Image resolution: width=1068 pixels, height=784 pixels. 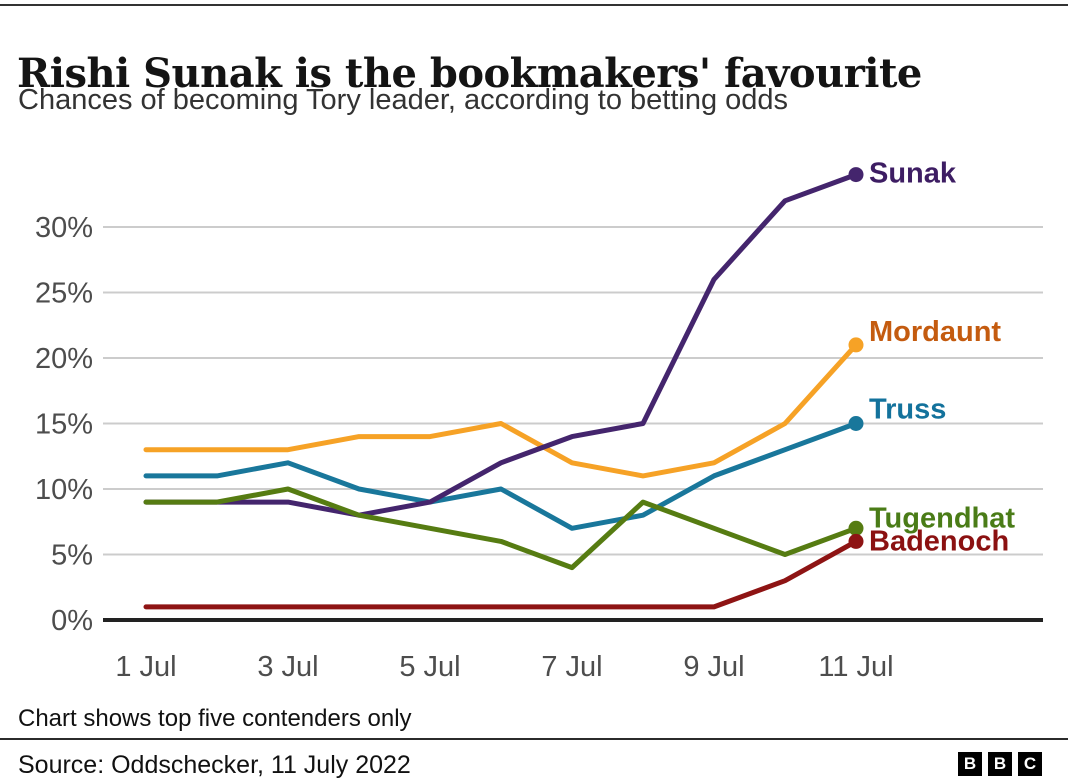 I want to click on y-tick-label: 30%, so click(x=64, y=228).